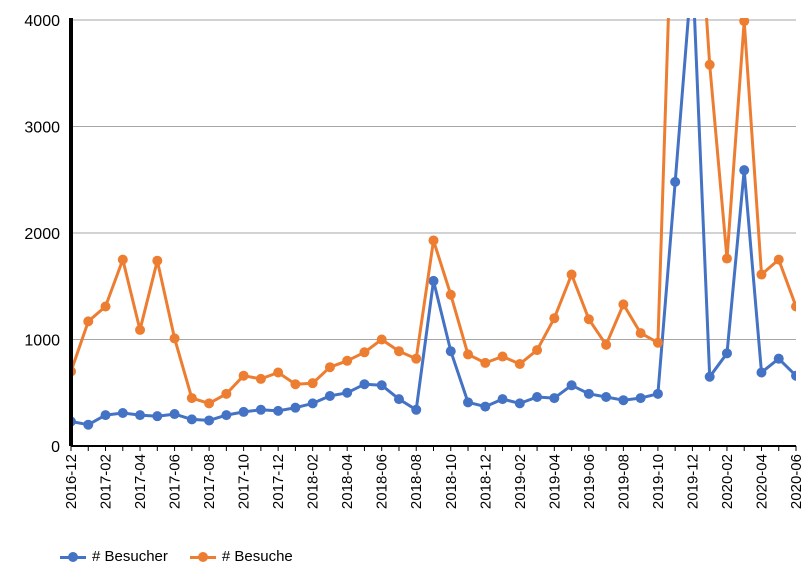  What do you see at coordinates (209, 481) in the screenshot?
I see `x-tick-label: 2017-08` at bounding box center [209, 481].